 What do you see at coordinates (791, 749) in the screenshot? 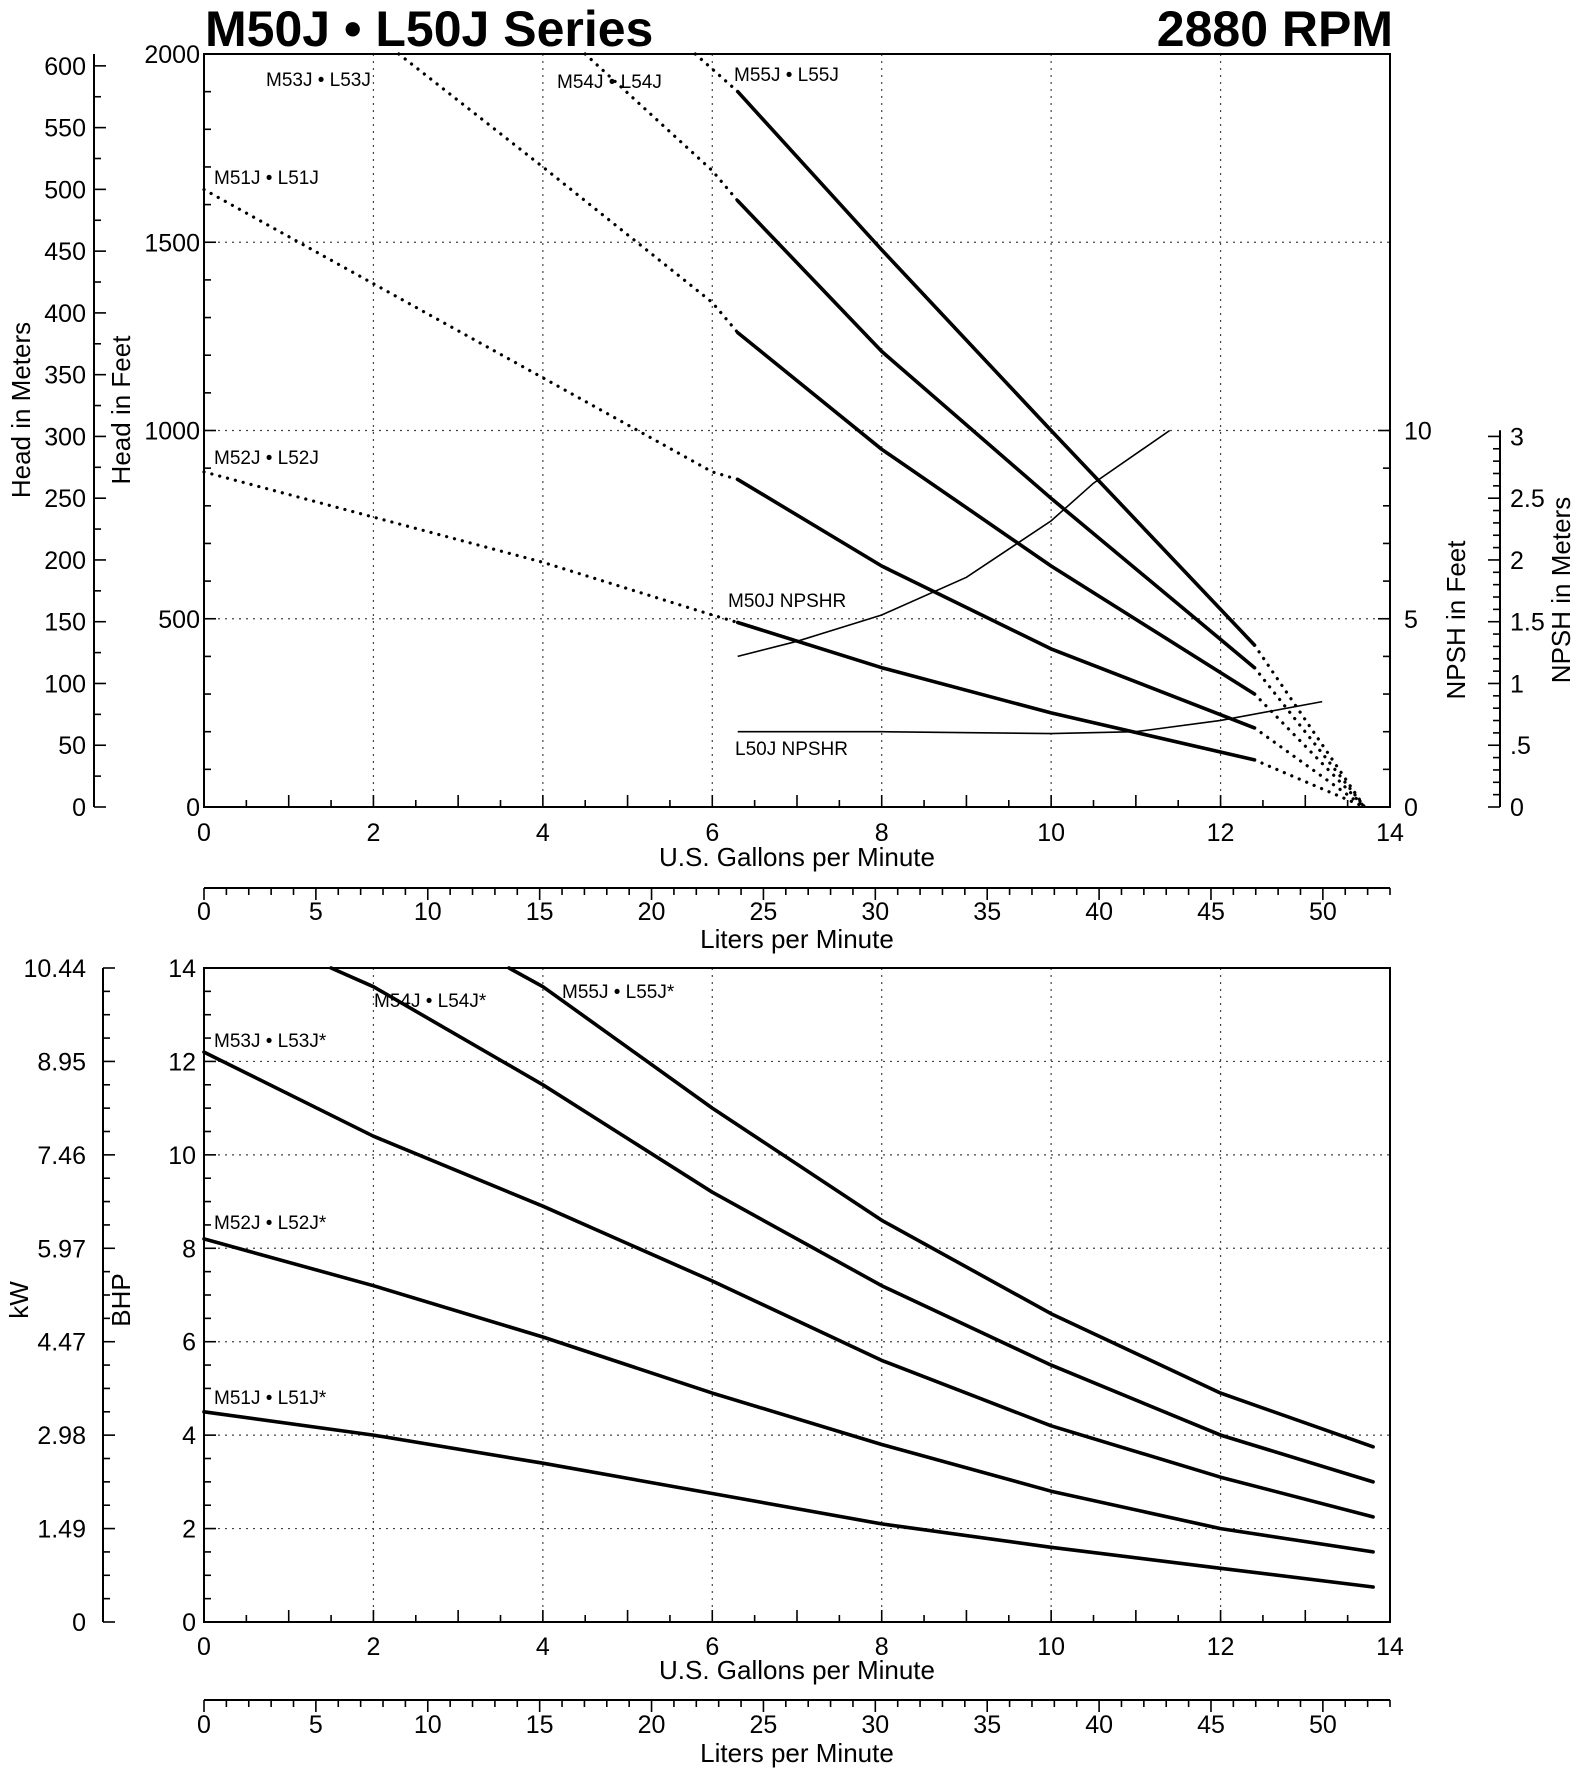
I see `npsh-curve-label: L50J NPSHR` at bounding box center [791, 749].